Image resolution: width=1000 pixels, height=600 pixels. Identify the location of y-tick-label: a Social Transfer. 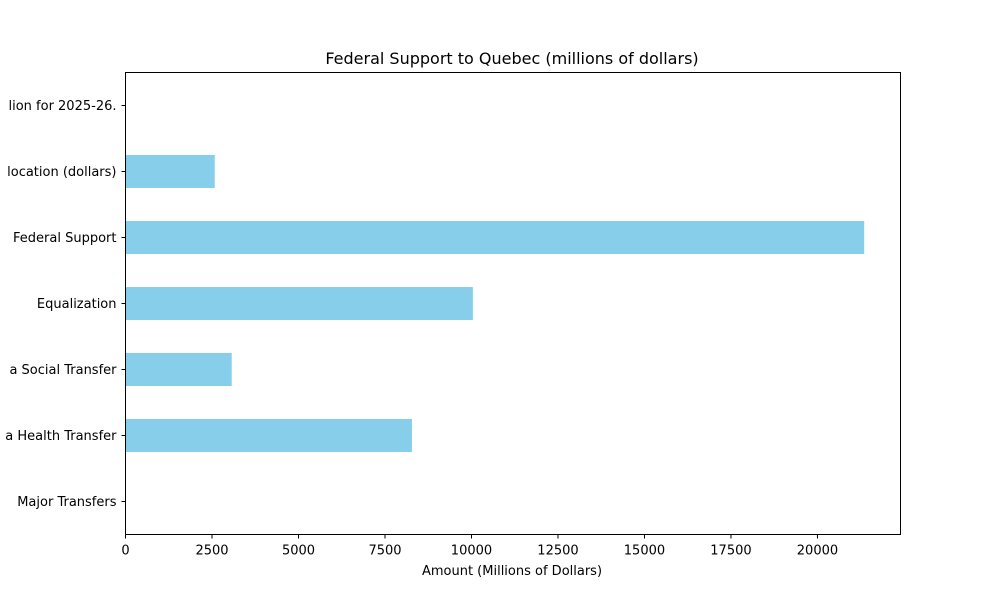
(63, 370).